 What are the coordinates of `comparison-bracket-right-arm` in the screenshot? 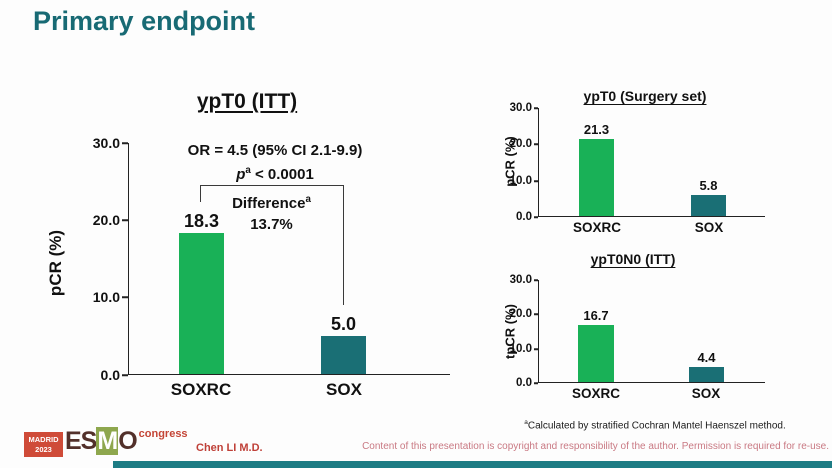 It's located at (343, 245).